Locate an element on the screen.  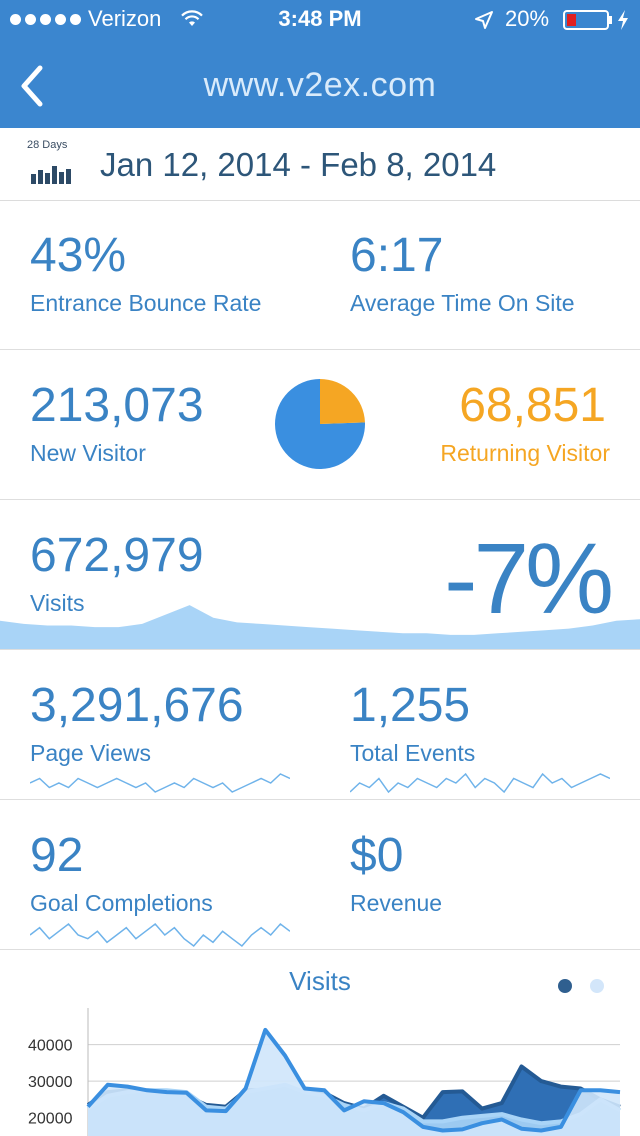
visits-label: Visits is located at coordinates (57, 603).